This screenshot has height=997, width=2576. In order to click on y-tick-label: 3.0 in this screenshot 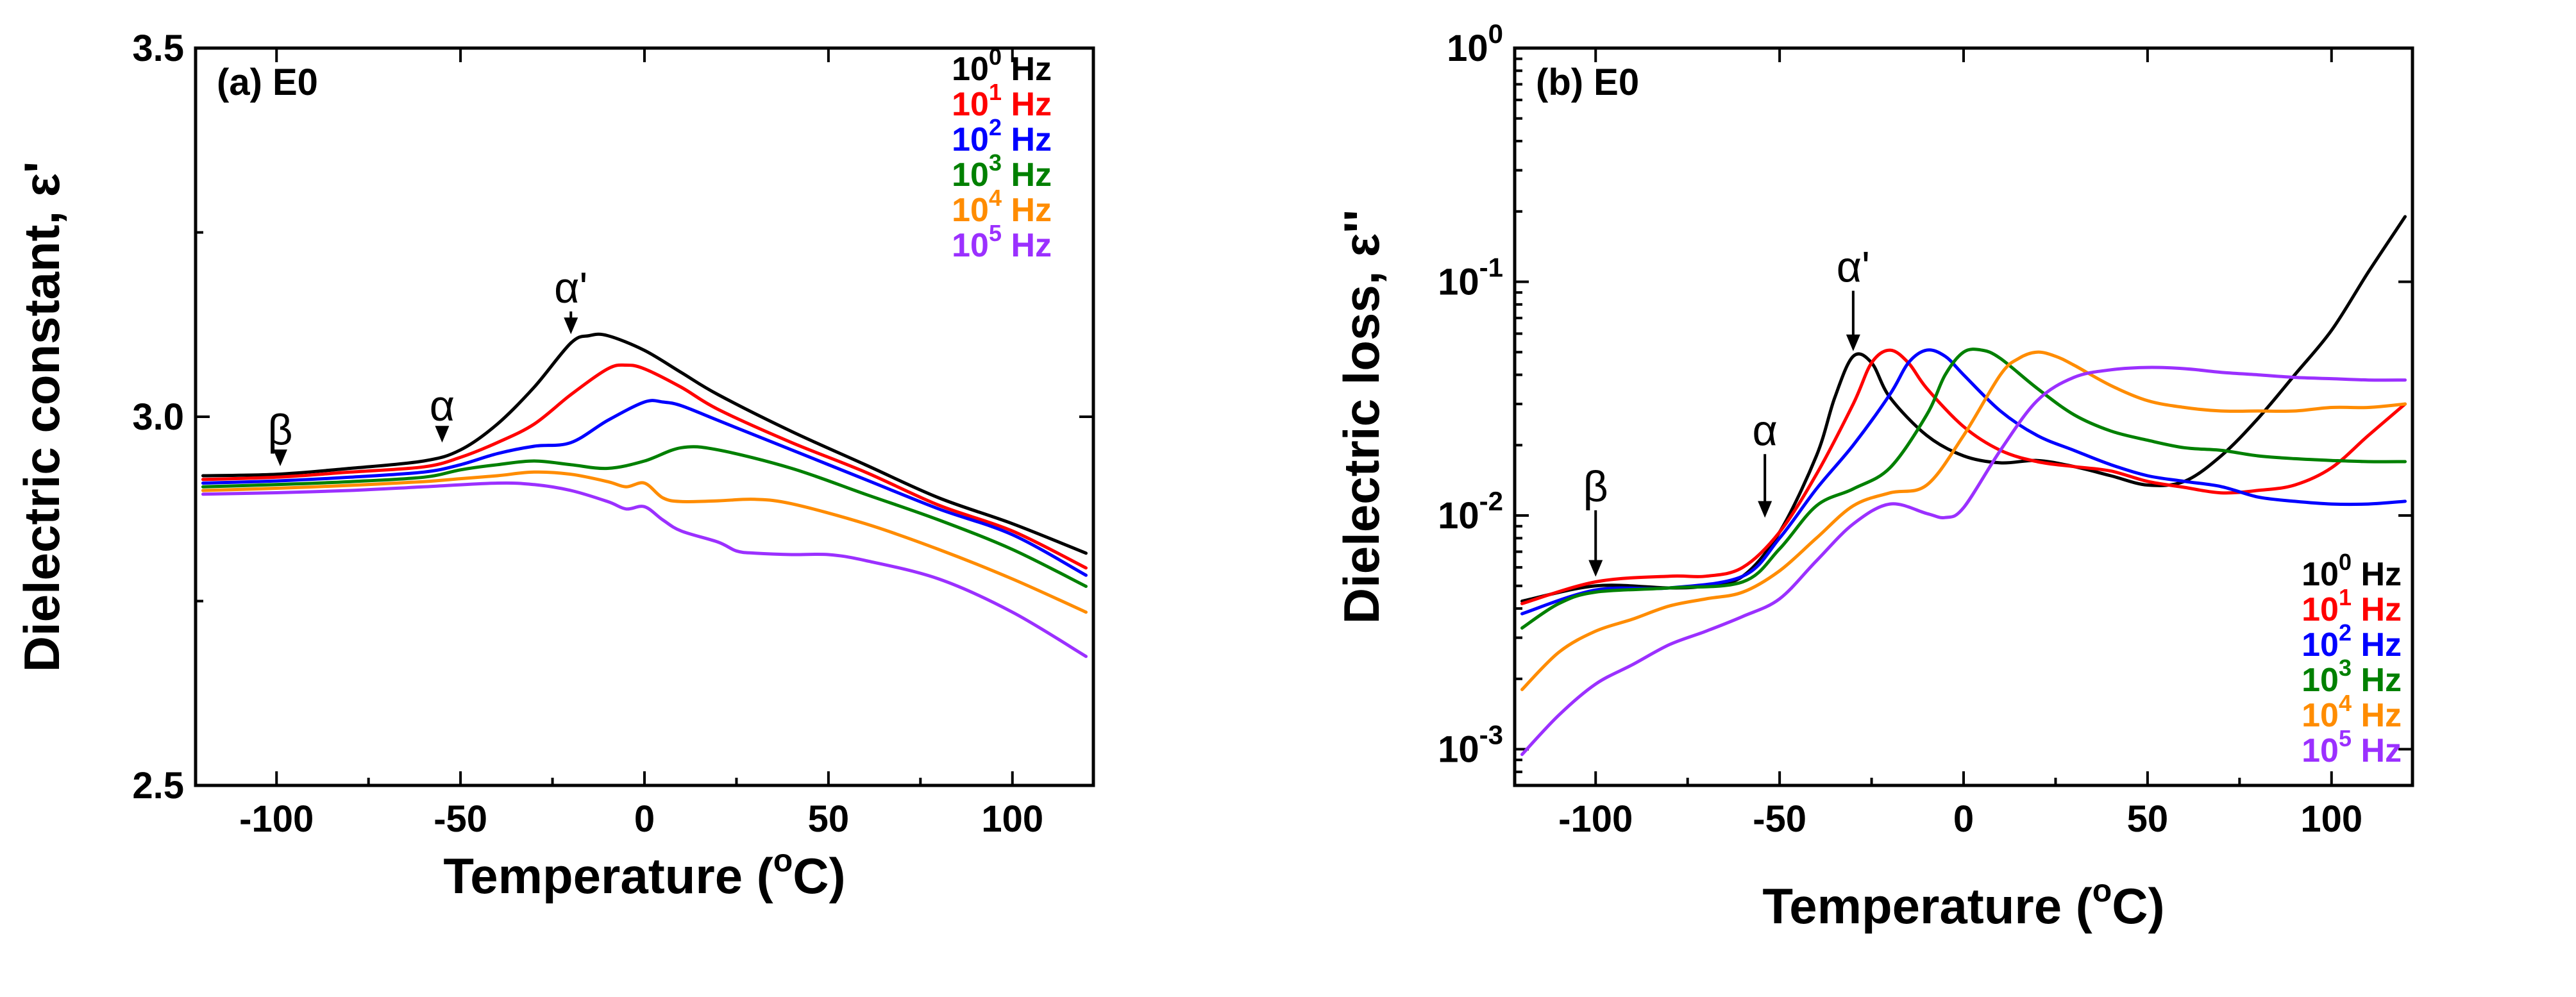, I will do `click(158, 417)`.